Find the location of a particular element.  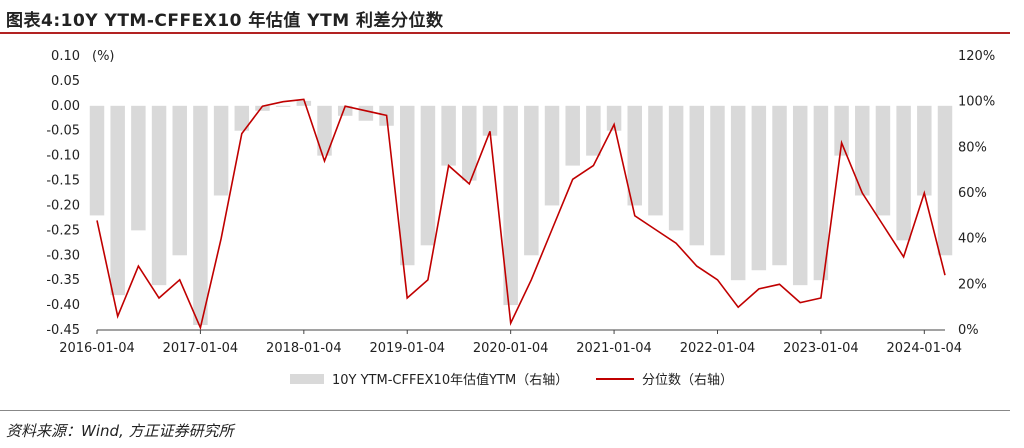

x-tick-label: 2019-01-04 is located at coordinates (407, 348).